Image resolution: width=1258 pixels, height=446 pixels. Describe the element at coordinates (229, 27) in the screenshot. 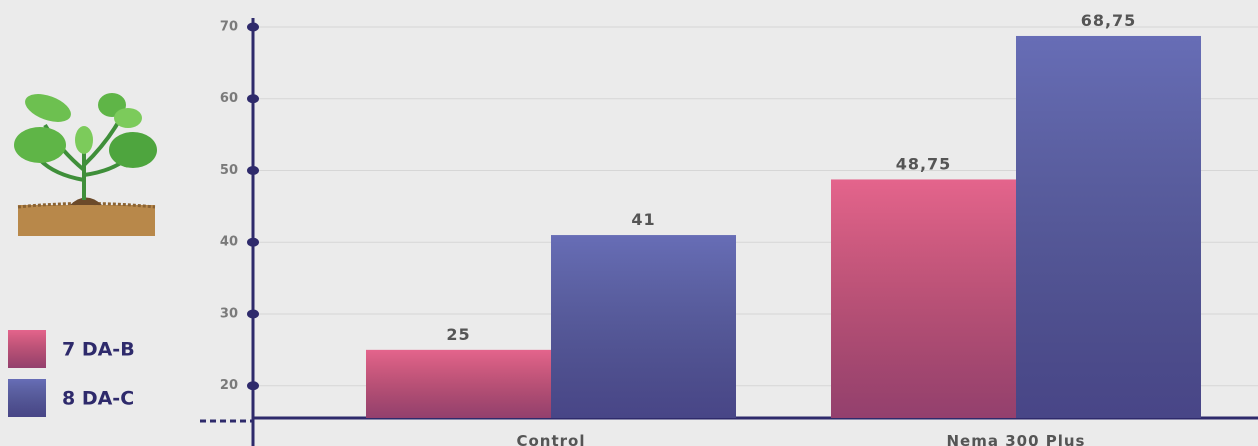

I see `y-tick-label: 70` at that location.